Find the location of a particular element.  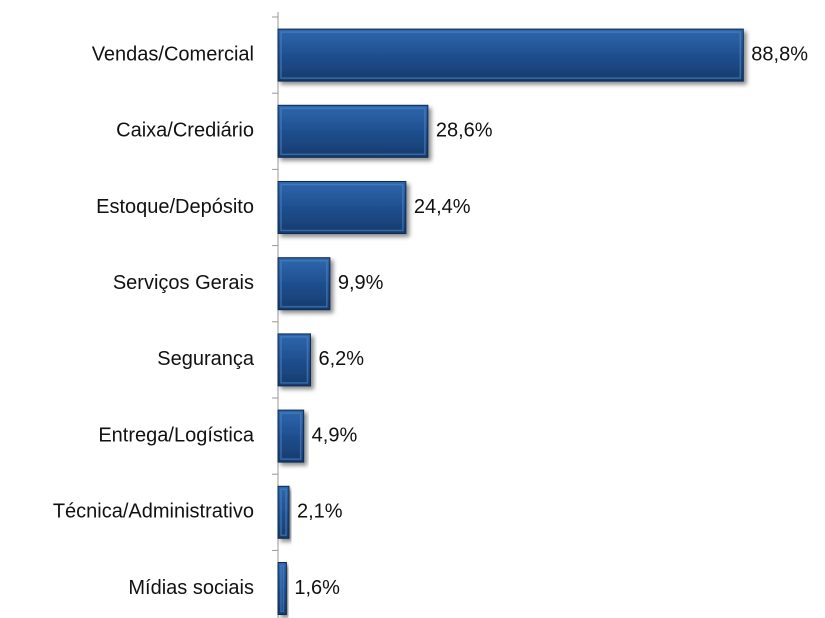

value-label: 9,9% is located at coordinates (361, 283).